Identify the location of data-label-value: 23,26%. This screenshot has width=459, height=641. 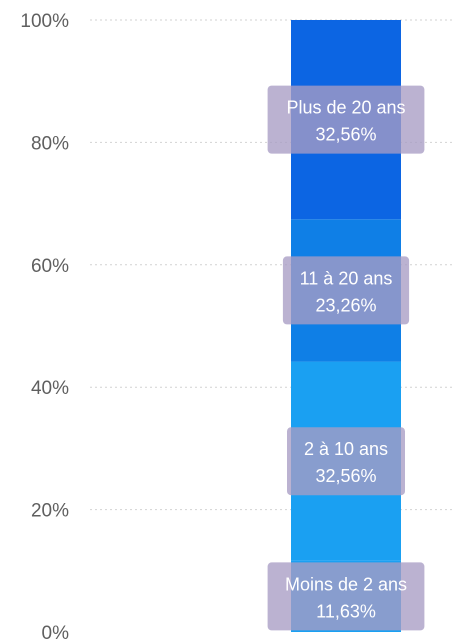
(345, 305).